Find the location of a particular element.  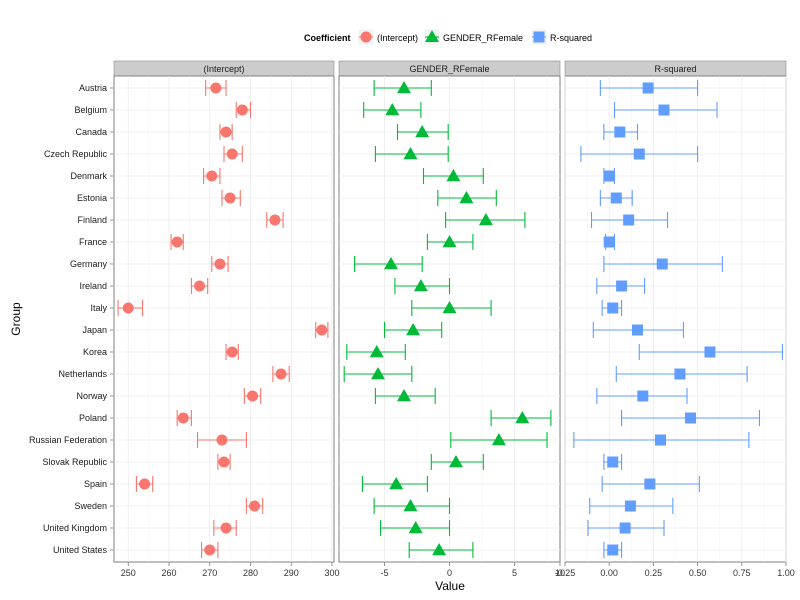

panel-title: (Intercept) is located at coordinates (223, 69).